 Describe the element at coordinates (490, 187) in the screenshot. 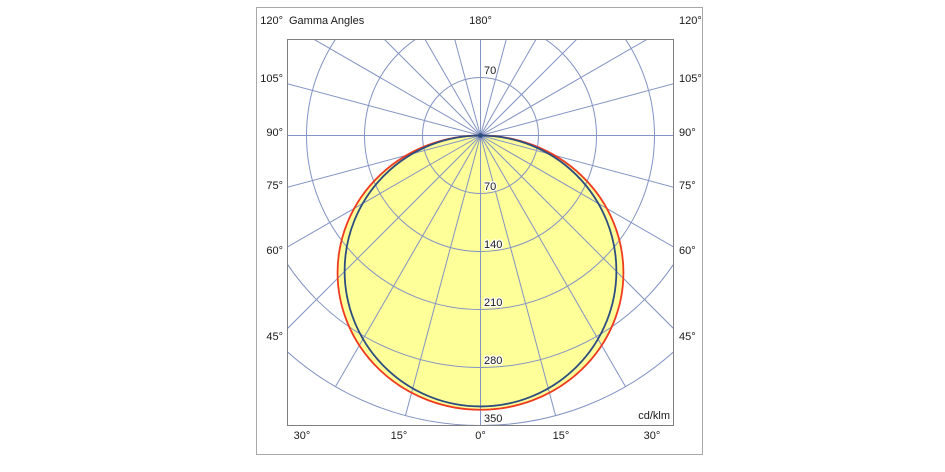

I see `radius-tick-label: 70` at that location.